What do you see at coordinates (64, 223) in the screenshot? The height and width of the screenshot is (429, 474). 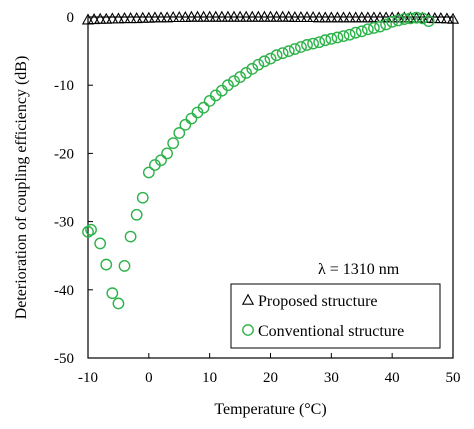 I see `y-tick-label: -30` at bounding box center [64, 223].